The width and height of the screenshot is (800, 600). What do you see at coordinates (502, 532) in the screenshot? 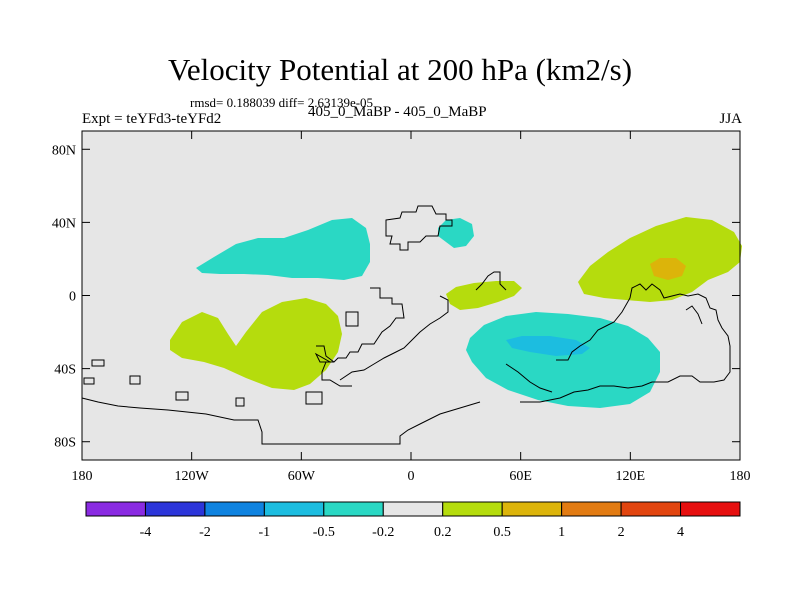
I see `colorbar-label: 0.5` at bounding box center [502, 532].